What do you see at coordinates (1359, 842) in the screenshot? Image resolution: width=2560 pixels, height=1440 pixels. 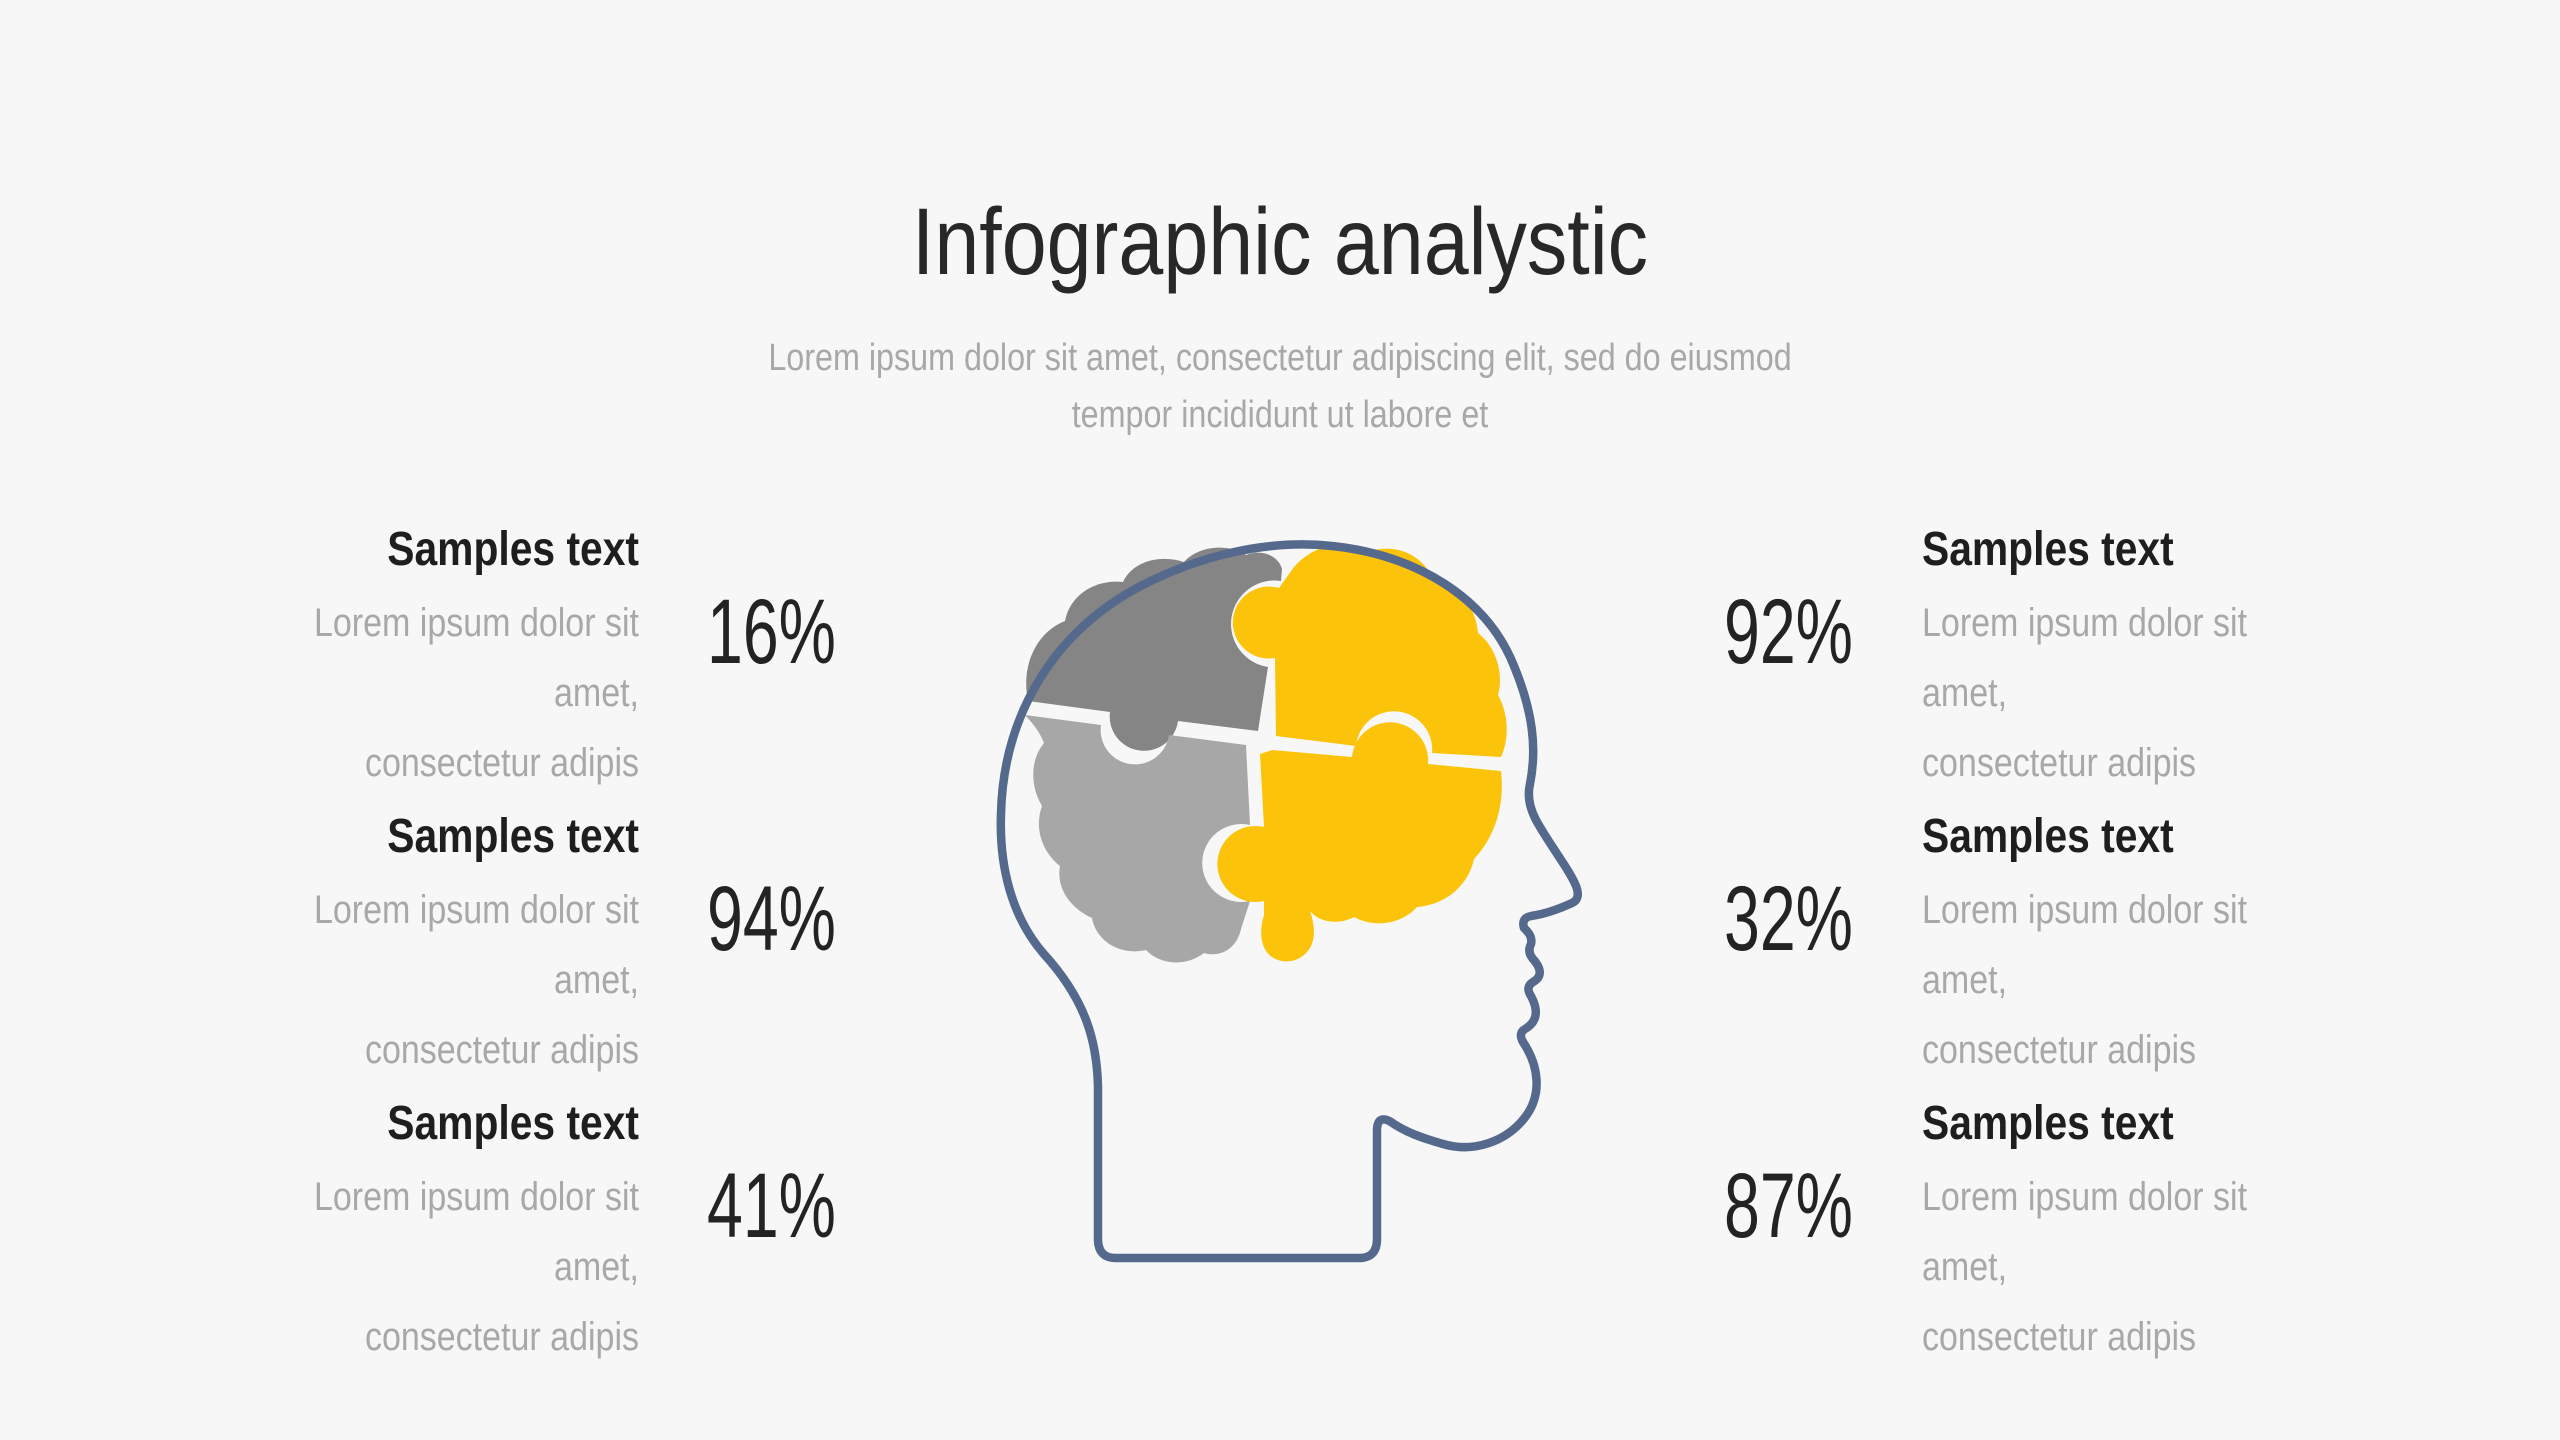 I see `puzzle-piece-bottom-right` at bounding box center [1359, 842].